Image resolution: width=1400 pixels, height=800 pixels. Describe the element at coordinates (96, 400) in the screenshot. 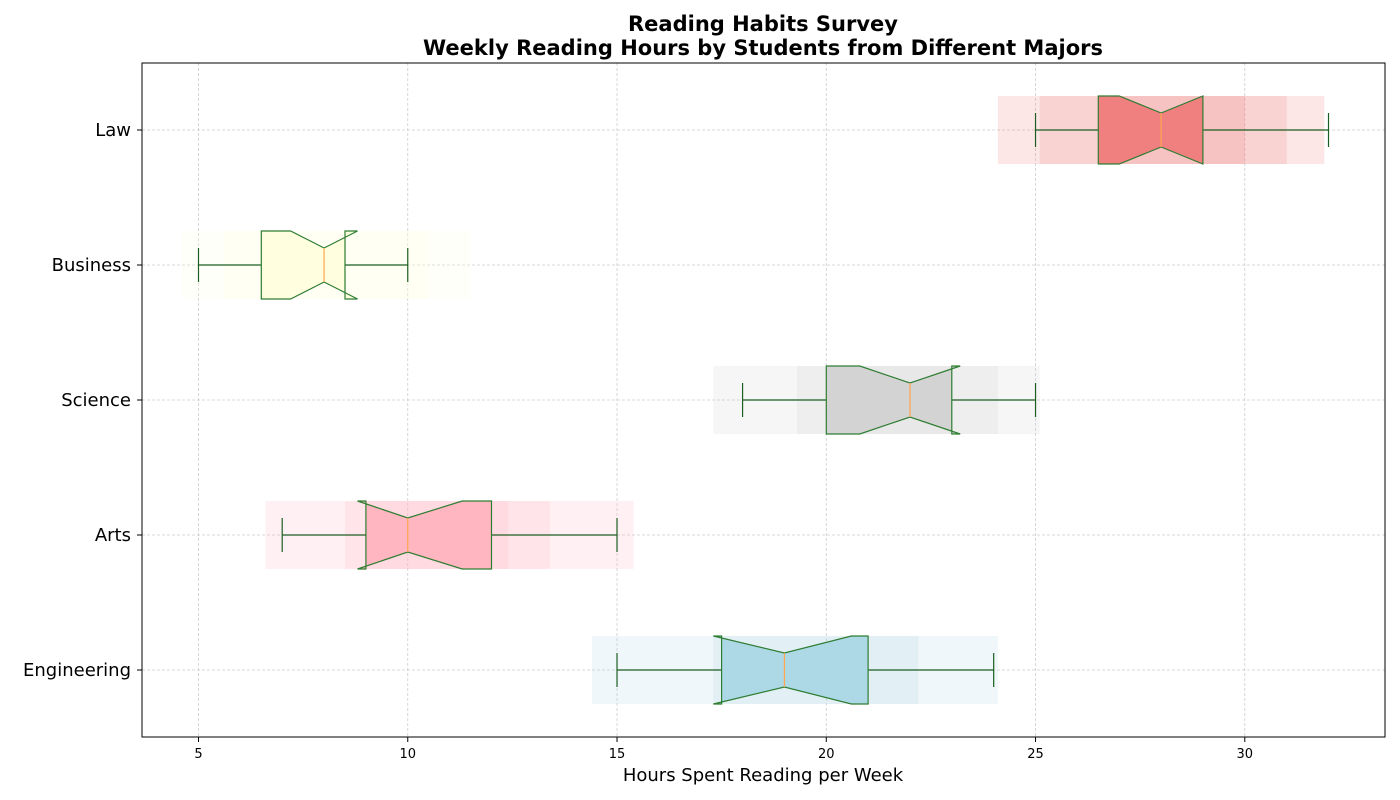

I see `y-tick-label: Science` at that location.